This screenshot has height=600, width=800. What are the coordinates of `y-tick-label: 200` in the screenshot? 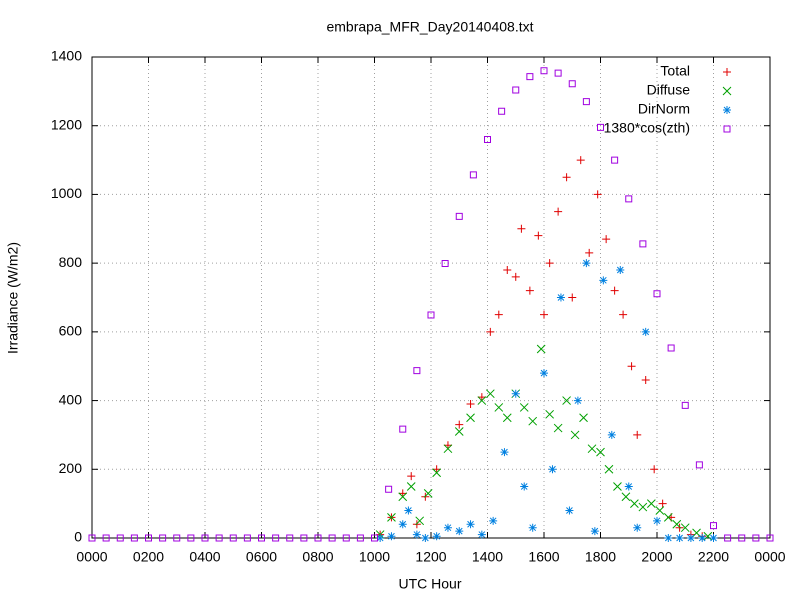 It's located at (71, 468).